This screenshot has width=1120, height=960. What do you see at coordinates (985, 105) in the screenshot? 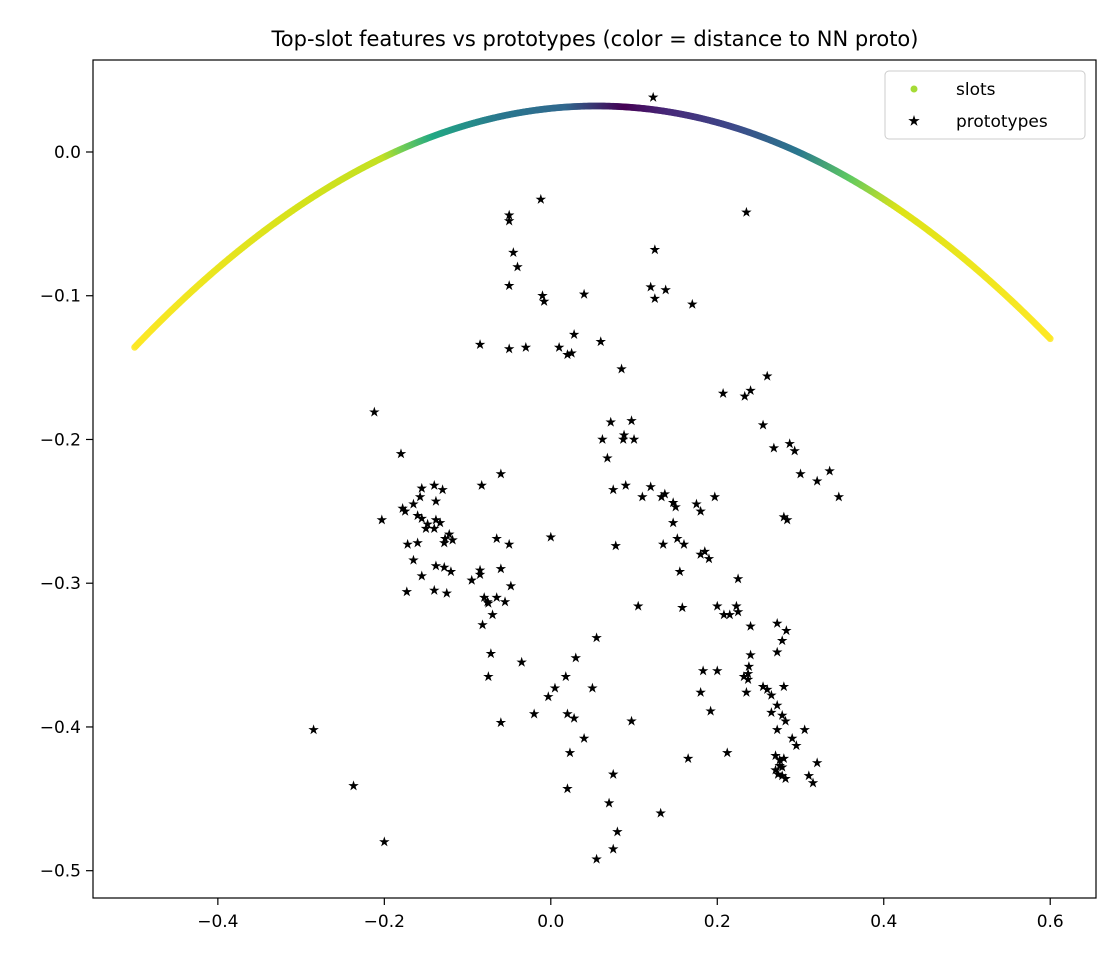
I see `legend: slots prototypes` at bounding box center [985, 105].